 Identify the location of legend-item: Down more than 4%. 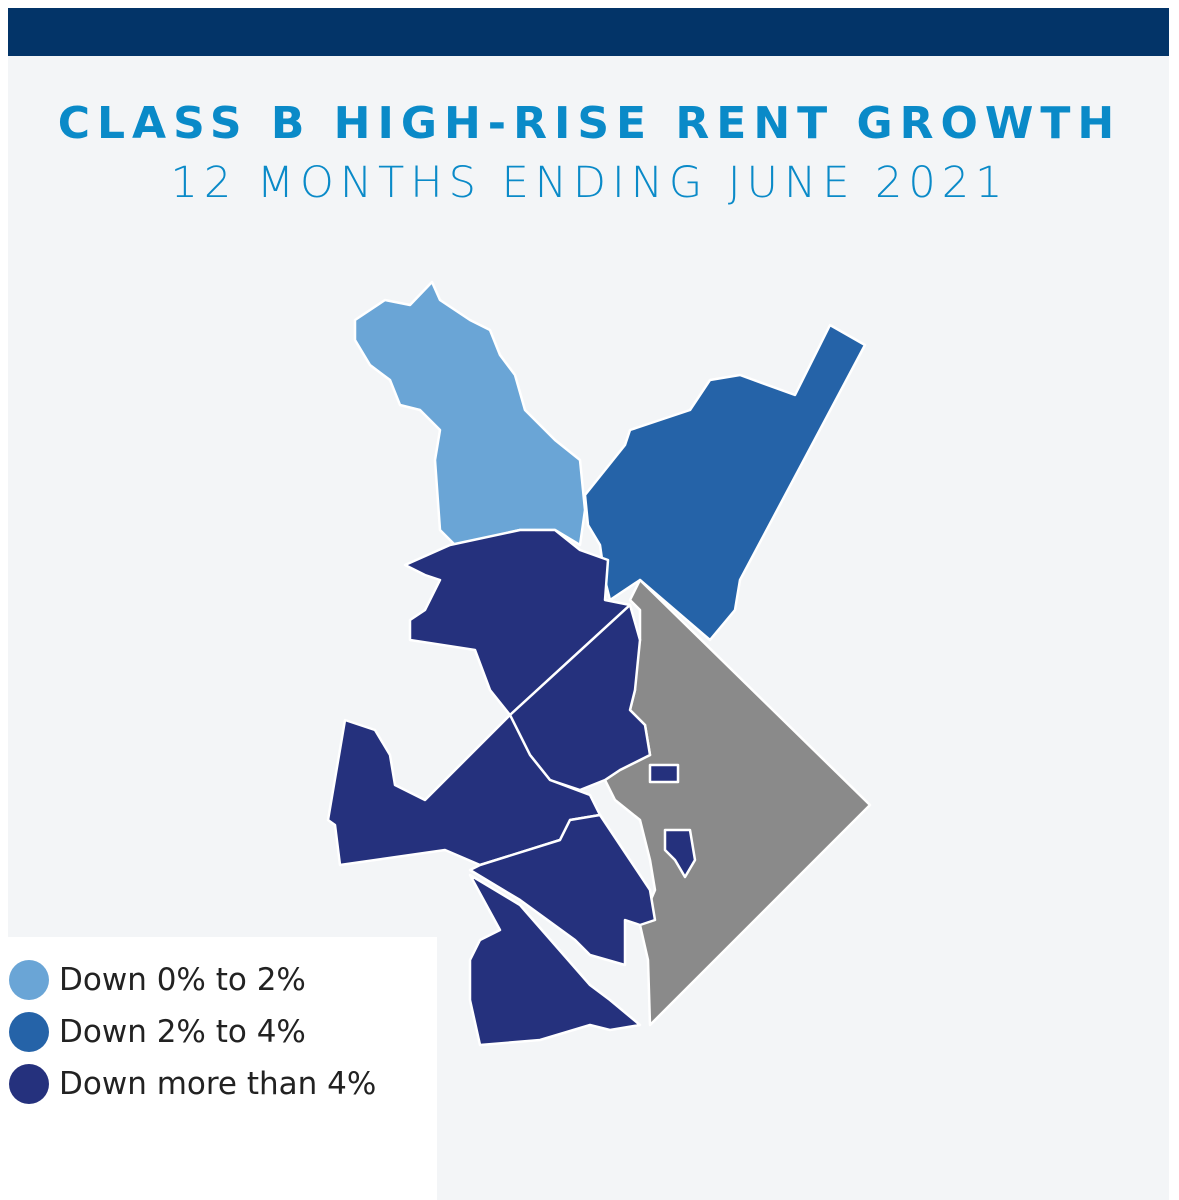
(192, 1084).